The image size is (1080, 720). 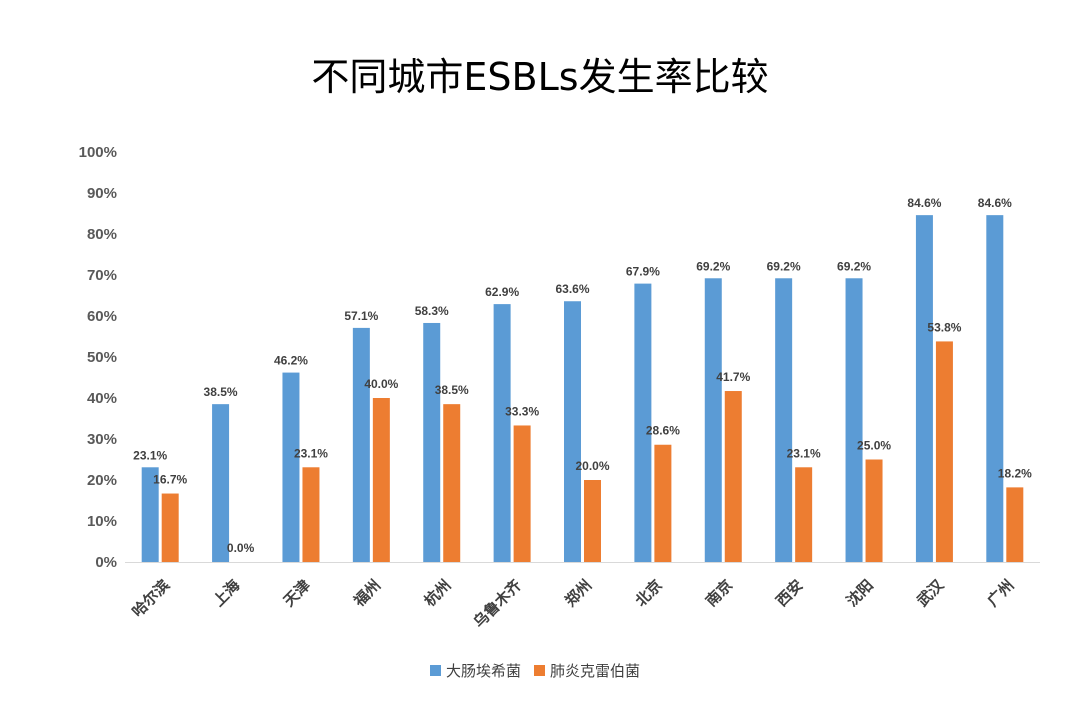 I want to click on data-label-series-1: 67.9%, so click(x=643, y=272).